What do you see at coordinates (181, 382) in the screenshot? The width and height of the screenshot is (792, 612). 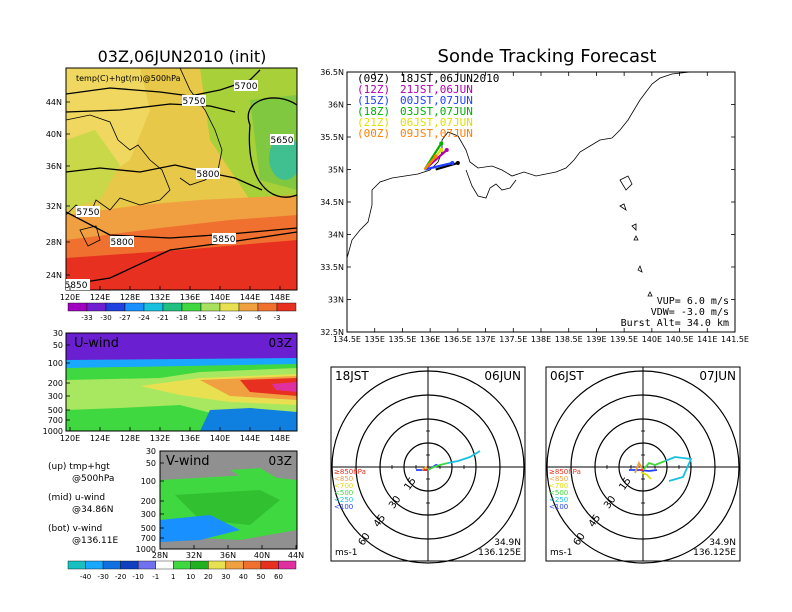 I see `u-frame` at bounding box center [181, 382].